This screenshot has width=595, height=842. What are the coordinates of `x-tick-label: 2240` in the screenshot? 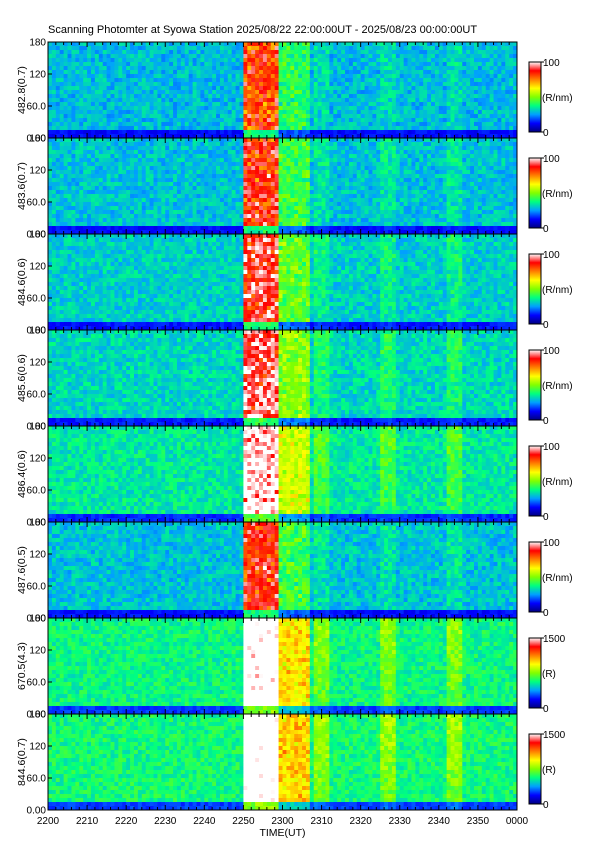 It's located at (204, 821).